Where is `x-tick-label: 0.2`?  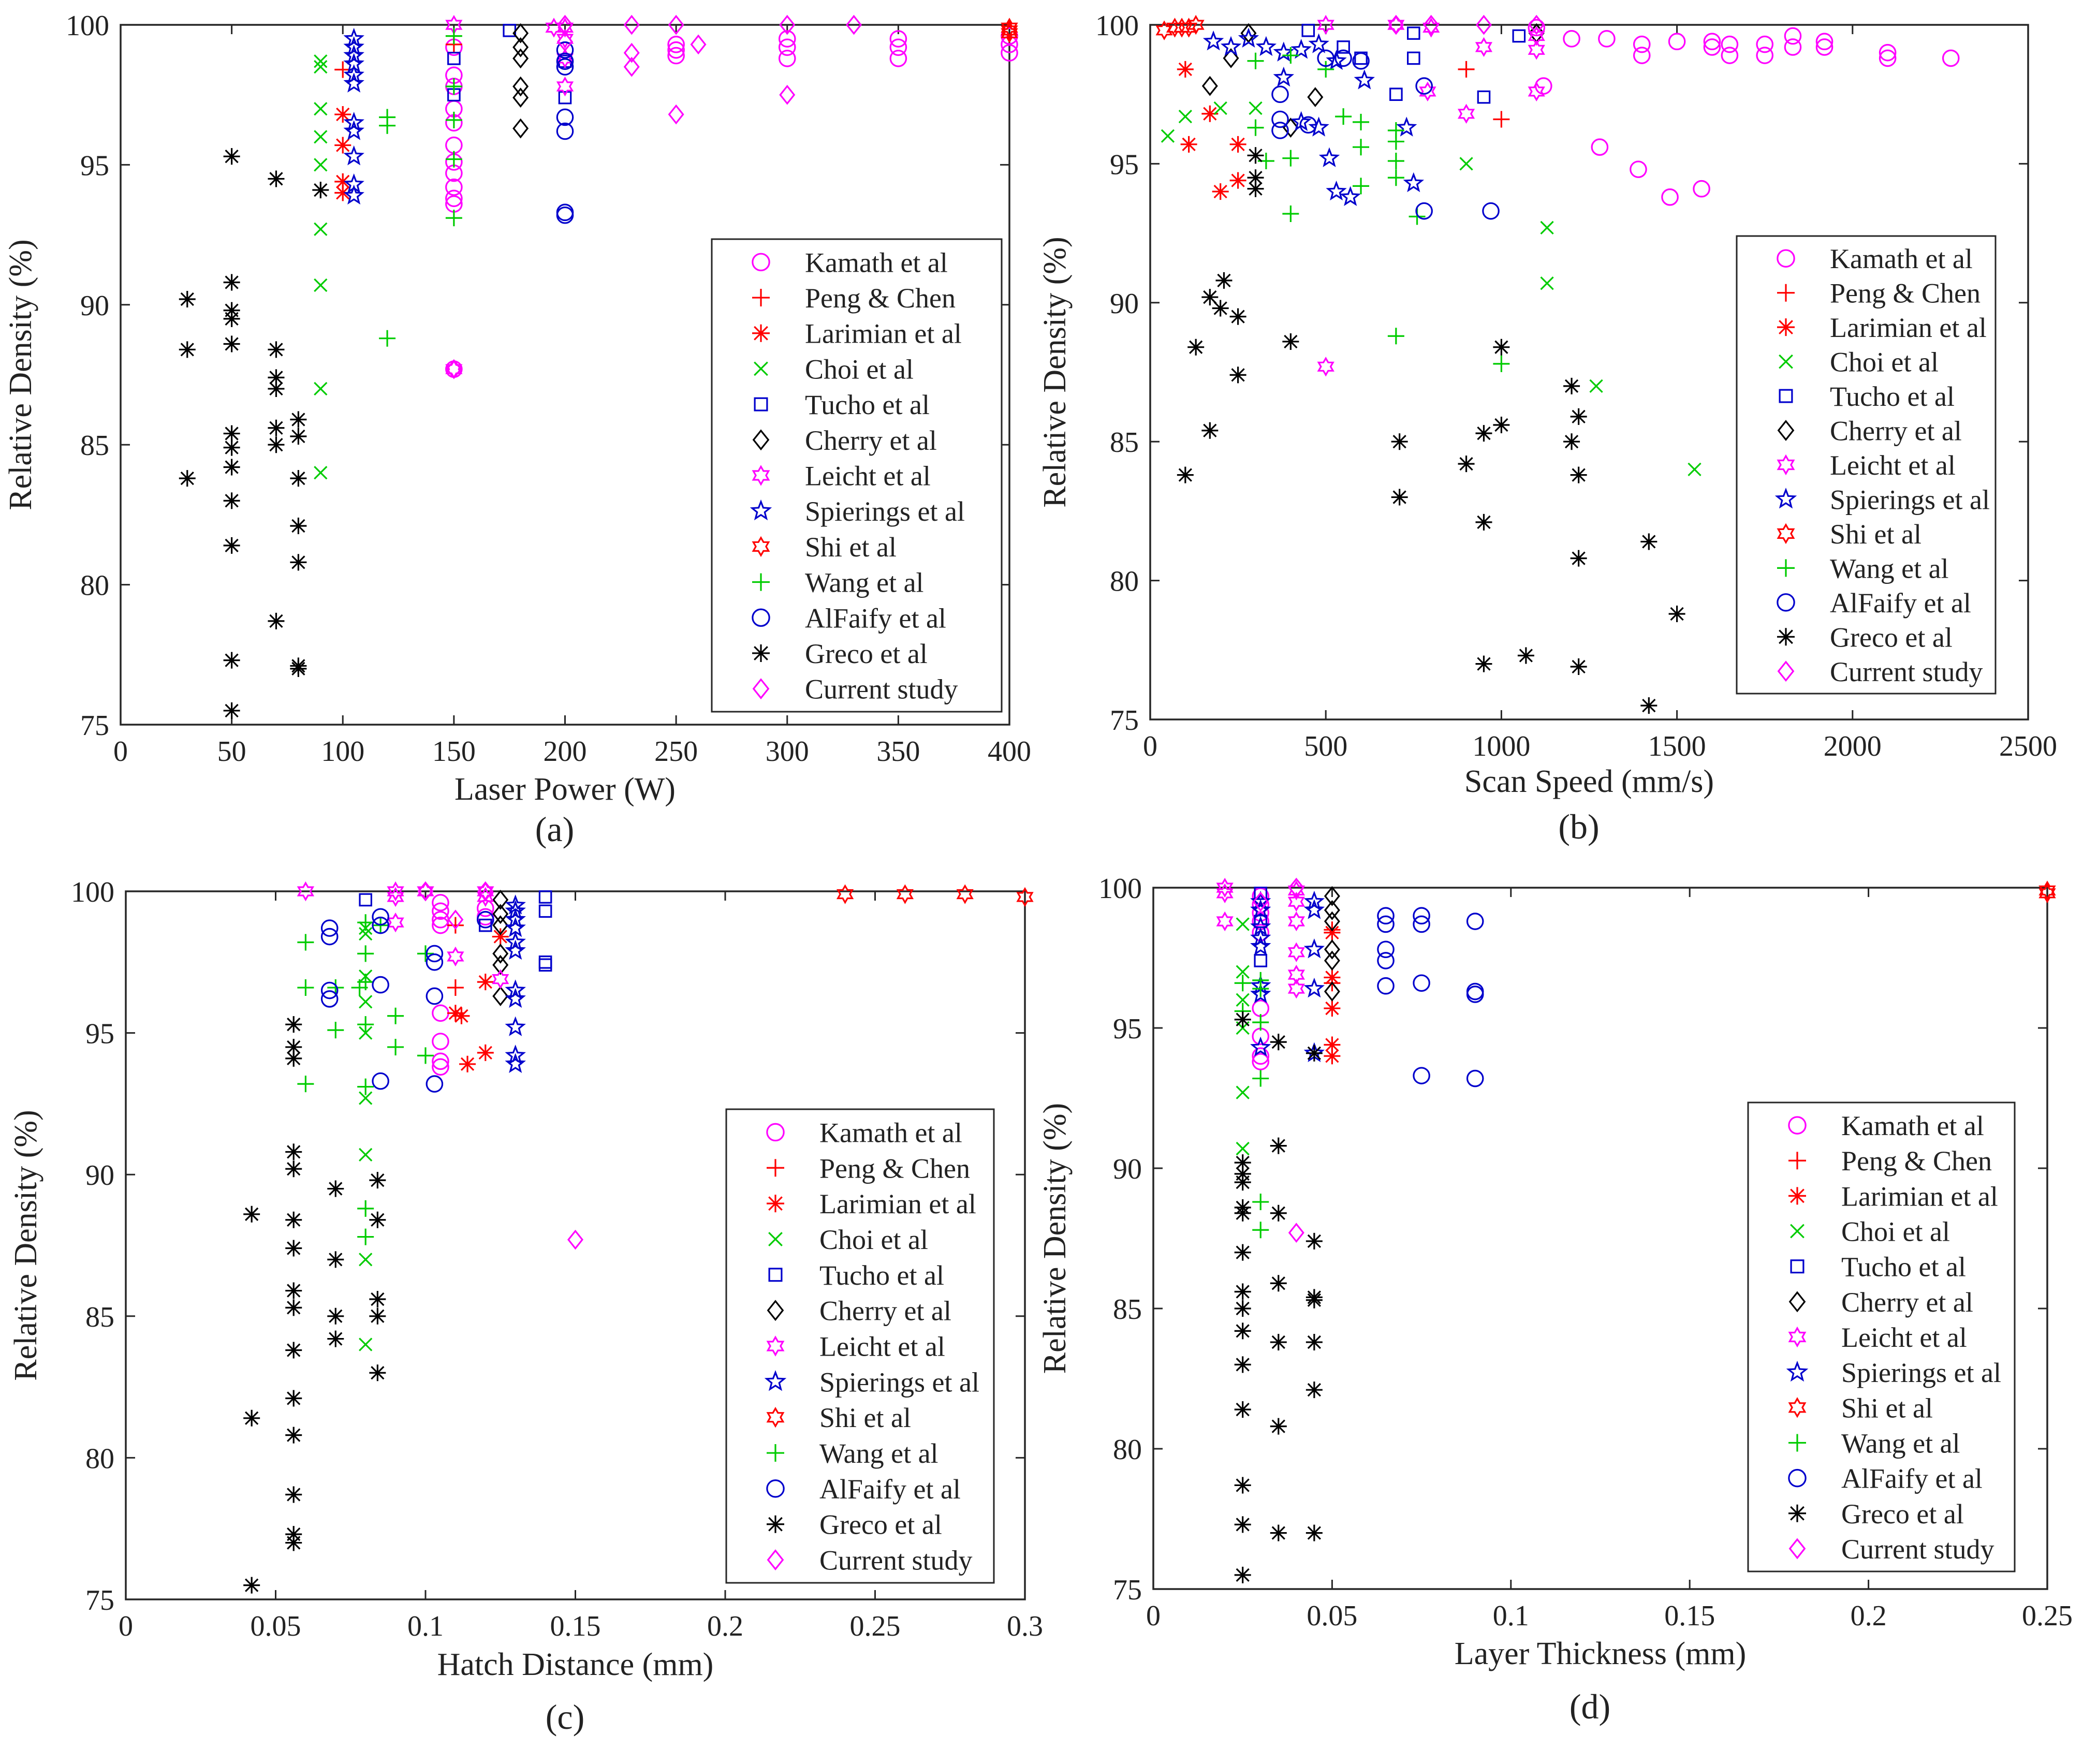 x-tick-label: 0.2 is located at coordinates (1869, 1616).